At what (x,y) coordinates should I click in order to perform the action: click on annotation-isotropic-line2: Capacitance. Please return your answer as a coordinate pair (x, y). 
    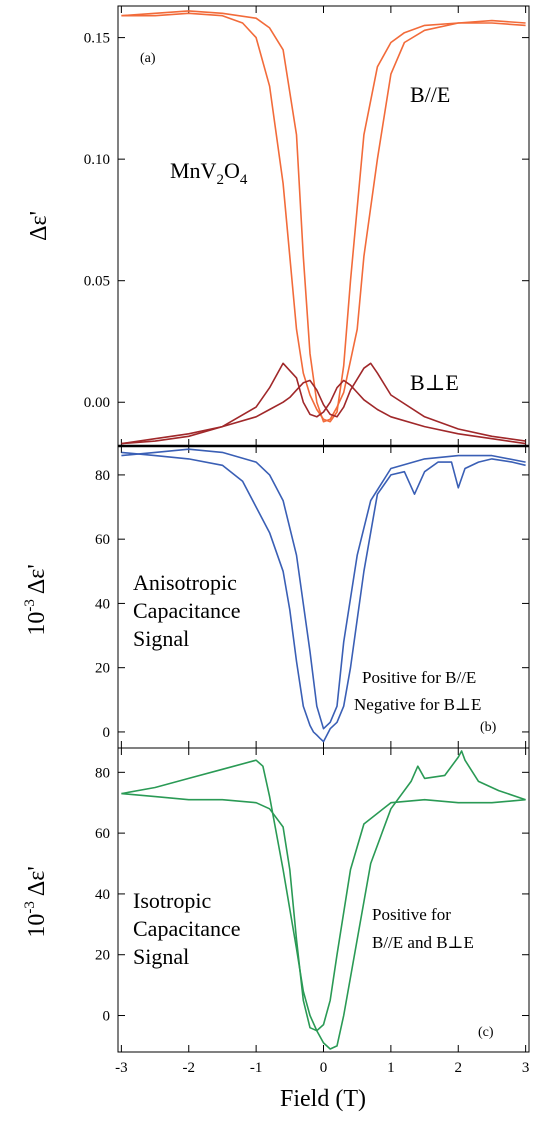
    Looking at the image, I should click on (187, 928).